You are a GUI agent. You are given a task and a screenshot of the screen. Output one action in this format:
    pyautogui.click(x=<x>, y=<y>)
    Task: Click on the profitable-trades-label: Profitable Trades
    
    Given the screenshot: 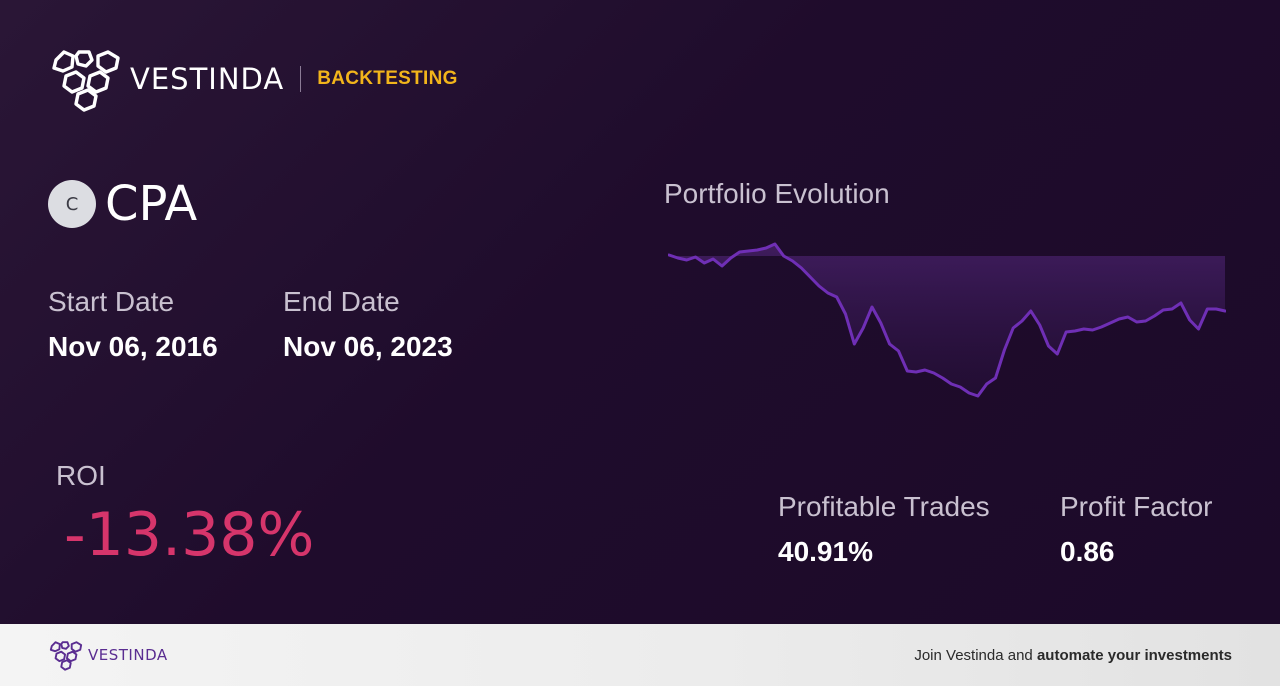 What is the action you would take?
    pyautogui.click(x=884, y=506)
    